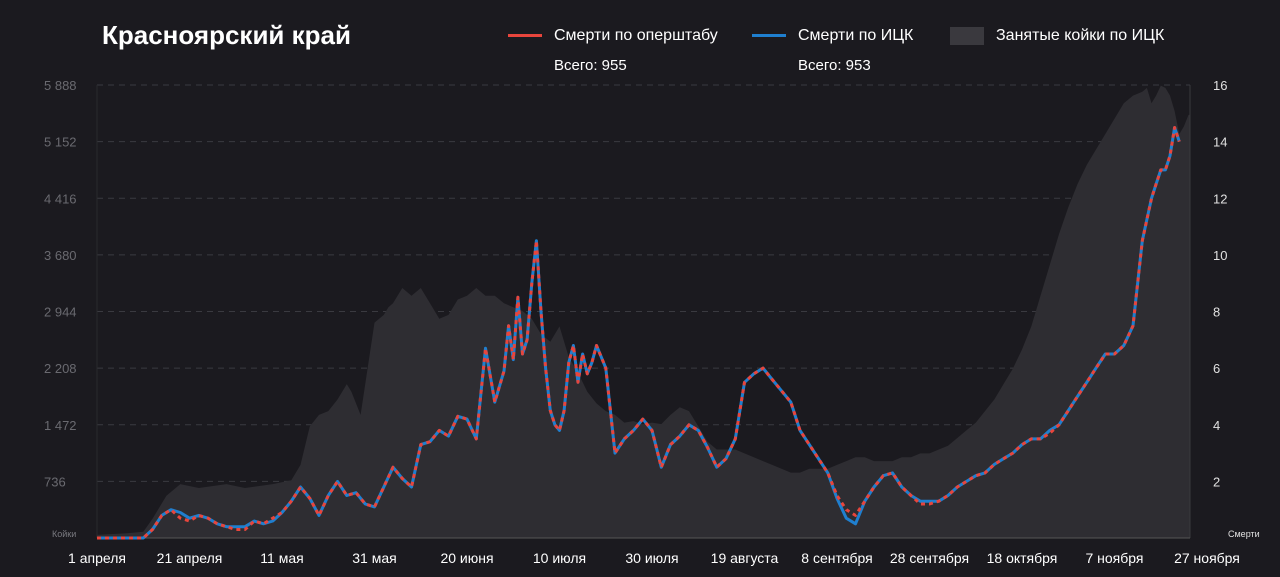 The height and width of the screenshot is (577, 1280). Describe the element at coordinates (1114, 558) in the screenshot. I see `x-tick-label: 7 ноября` at that location.